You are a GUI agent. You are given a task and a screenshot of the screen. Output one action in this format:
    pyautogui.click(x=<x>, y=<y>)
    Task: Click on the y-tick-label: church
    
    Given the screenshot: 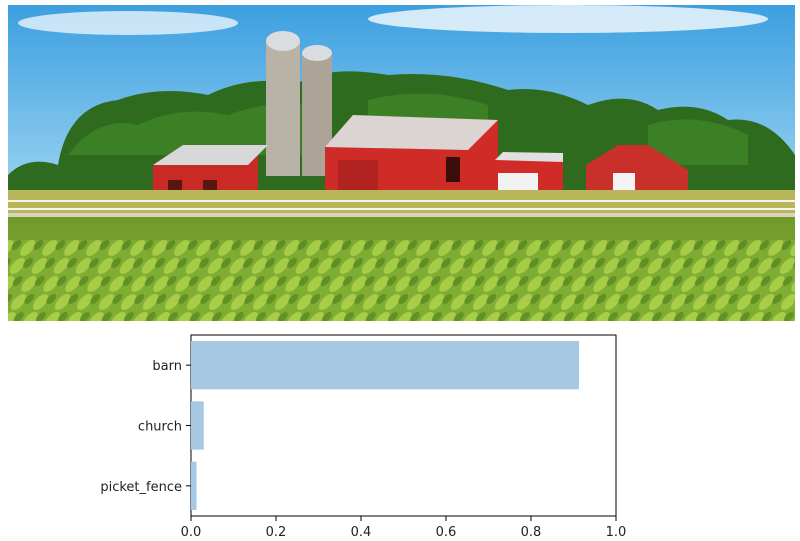 What is the action you would take?
    pyautogui.click(x=160, y=427)
    